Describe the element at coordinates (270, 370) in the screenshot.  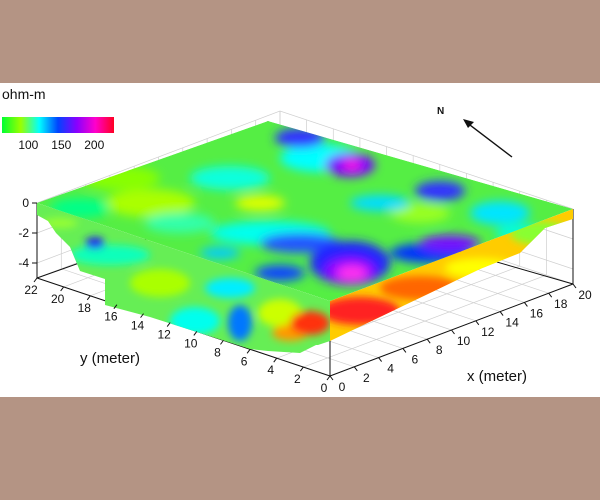
I see `y-tick-4: 4` at that location.